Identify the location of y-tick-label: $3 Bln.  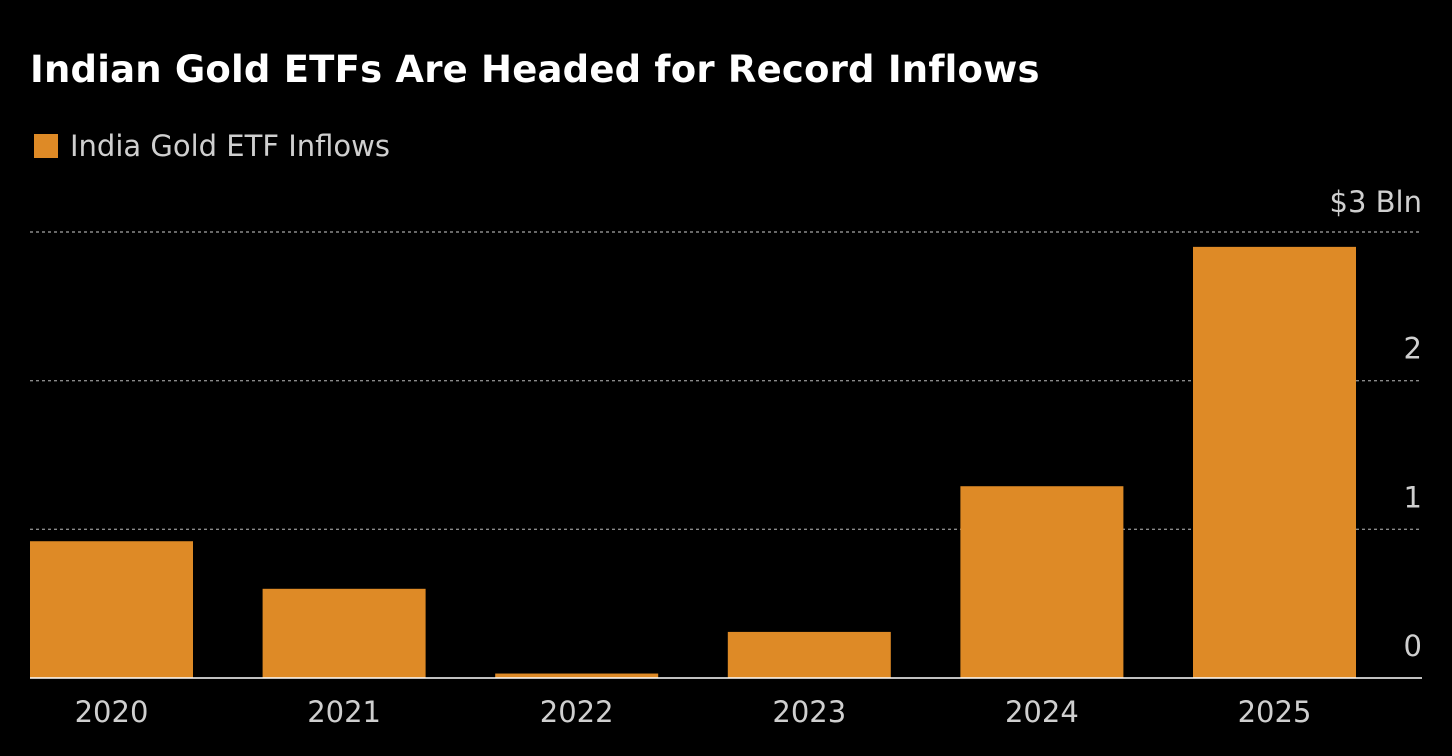
(1376, 202).